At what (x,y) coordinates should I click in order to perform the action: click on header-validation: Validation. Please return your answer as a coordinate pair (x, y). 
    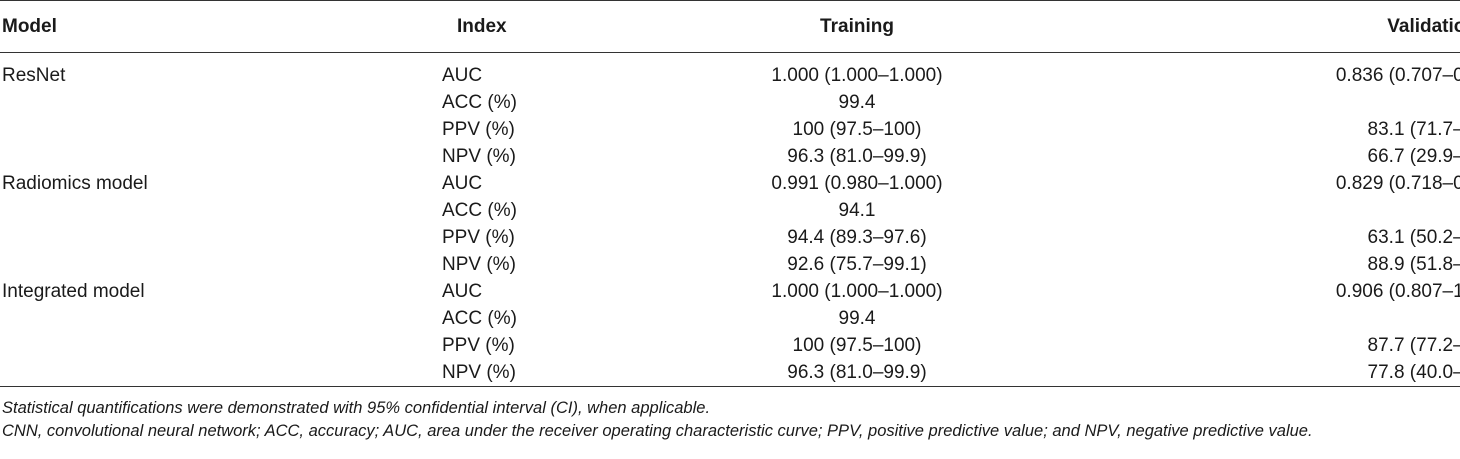
    Looking at the image, I should click on (1283, 26).